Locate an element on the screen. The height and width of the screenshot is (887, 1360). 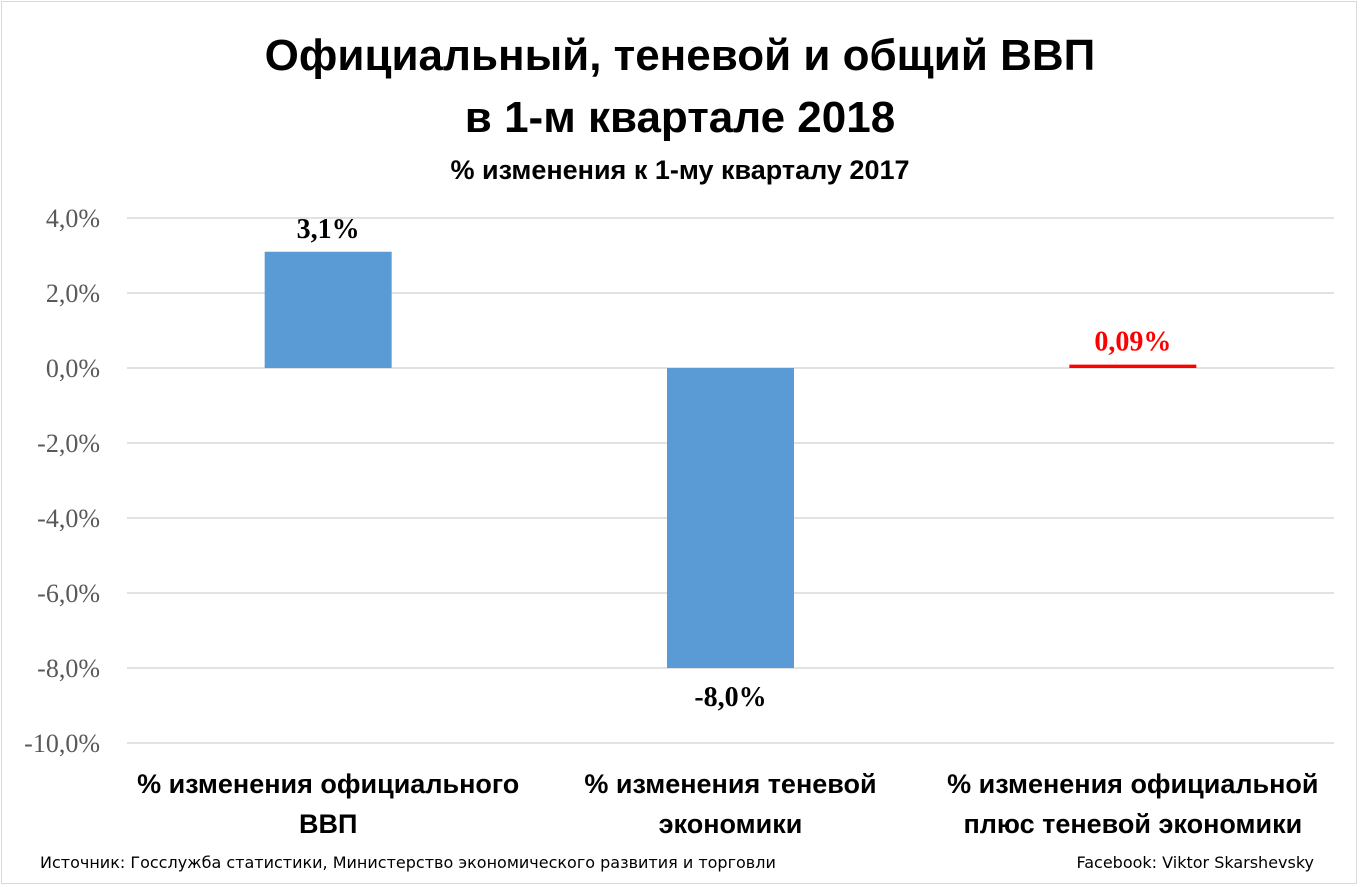
data-label: -8,0% is located at coordinates (730, 697).